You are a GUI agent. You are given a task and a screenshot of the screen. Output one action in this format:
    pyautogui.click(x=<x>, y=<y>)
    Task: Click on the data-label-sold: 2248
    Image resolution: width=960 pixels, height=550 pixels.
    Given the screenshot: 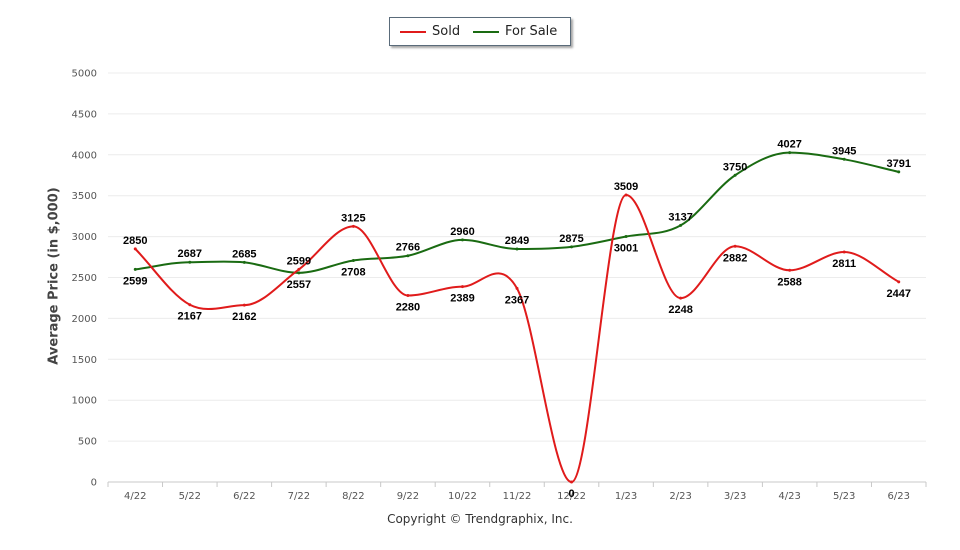 What is the action you would take?
    pyautogui.click(x=680, y=310)
    